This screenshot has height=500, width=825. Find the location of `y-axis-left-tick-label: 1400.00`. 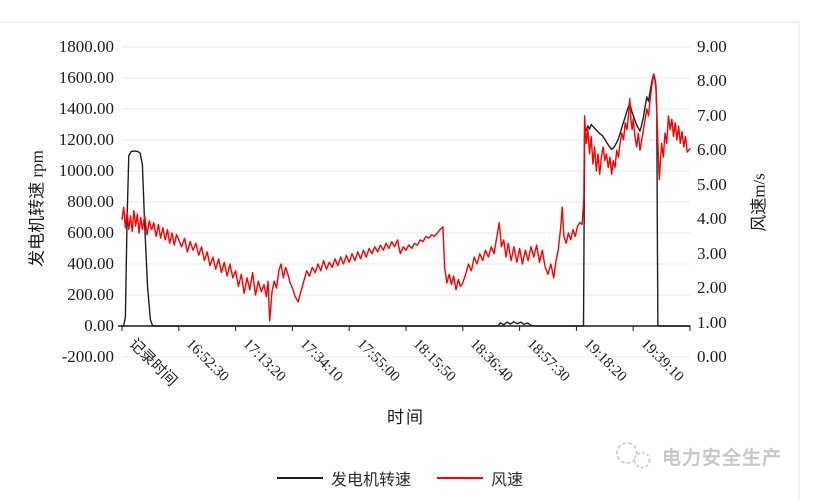

y-axis-left-tick-label: 1400.00 is located at coordinates (86, 108).